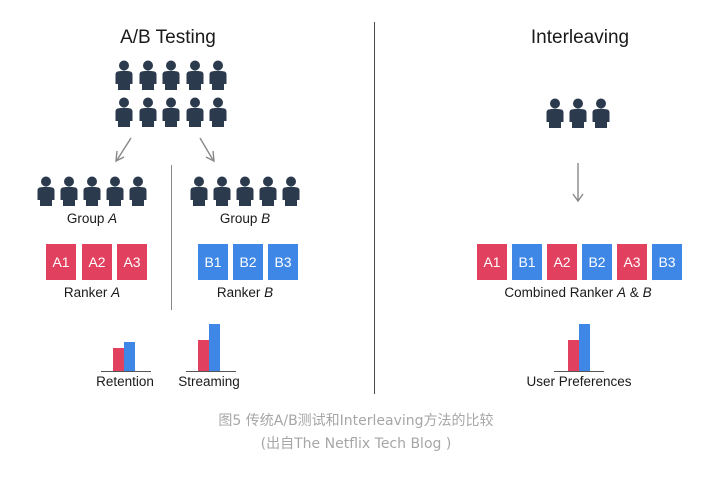  I want to click on preferences-bar-a, so click(573, 356).